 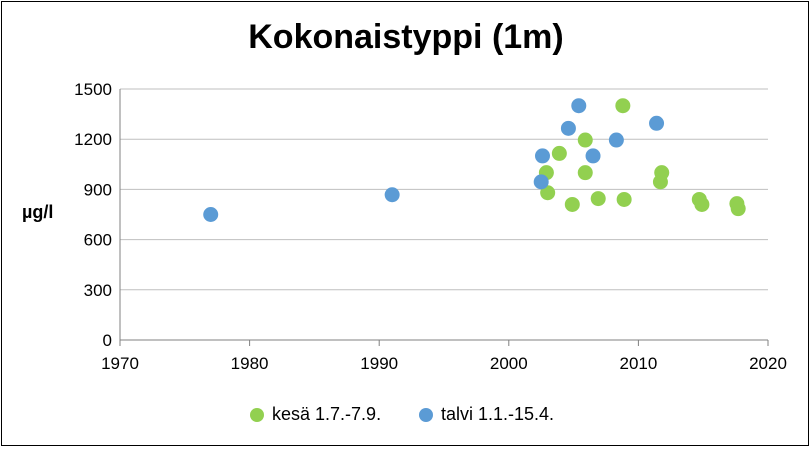 I want to click on legend-item-talvi: talvi 1.1.-15.4., so click(x=486, y=414).